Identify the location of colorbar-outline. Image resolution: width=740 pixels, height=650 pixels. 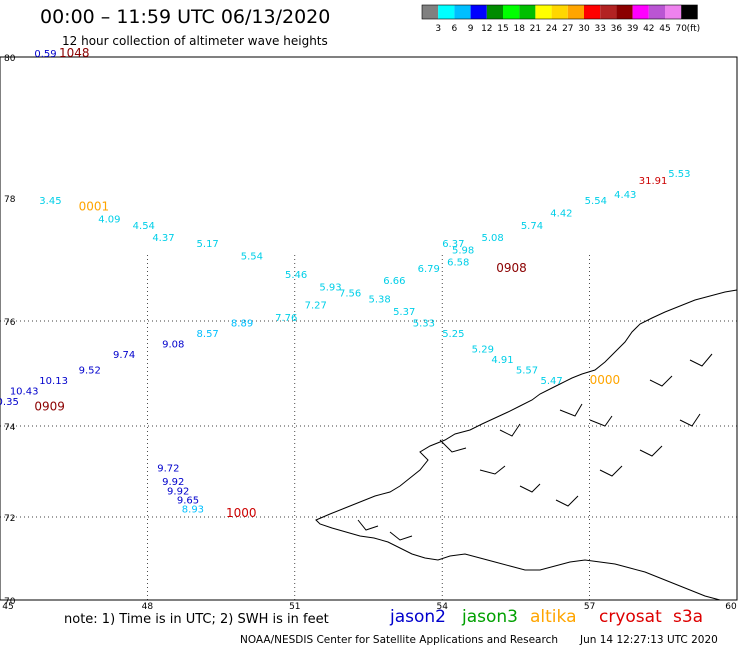
(559, 12).